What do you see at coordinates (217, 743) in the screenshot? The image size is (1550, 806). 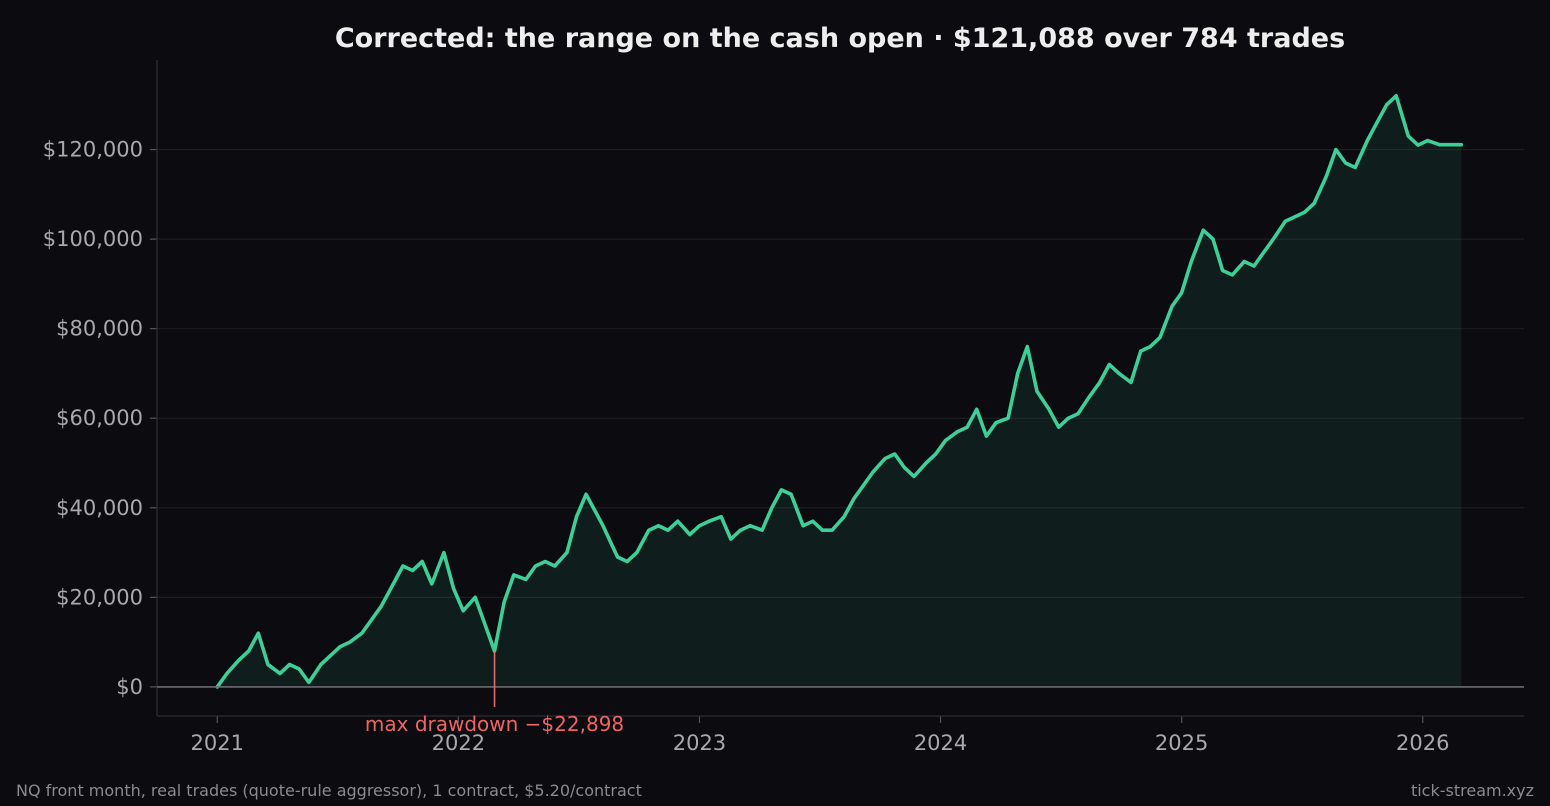 I see `x-tick-label: 2021` at bounding box center [217, 743].